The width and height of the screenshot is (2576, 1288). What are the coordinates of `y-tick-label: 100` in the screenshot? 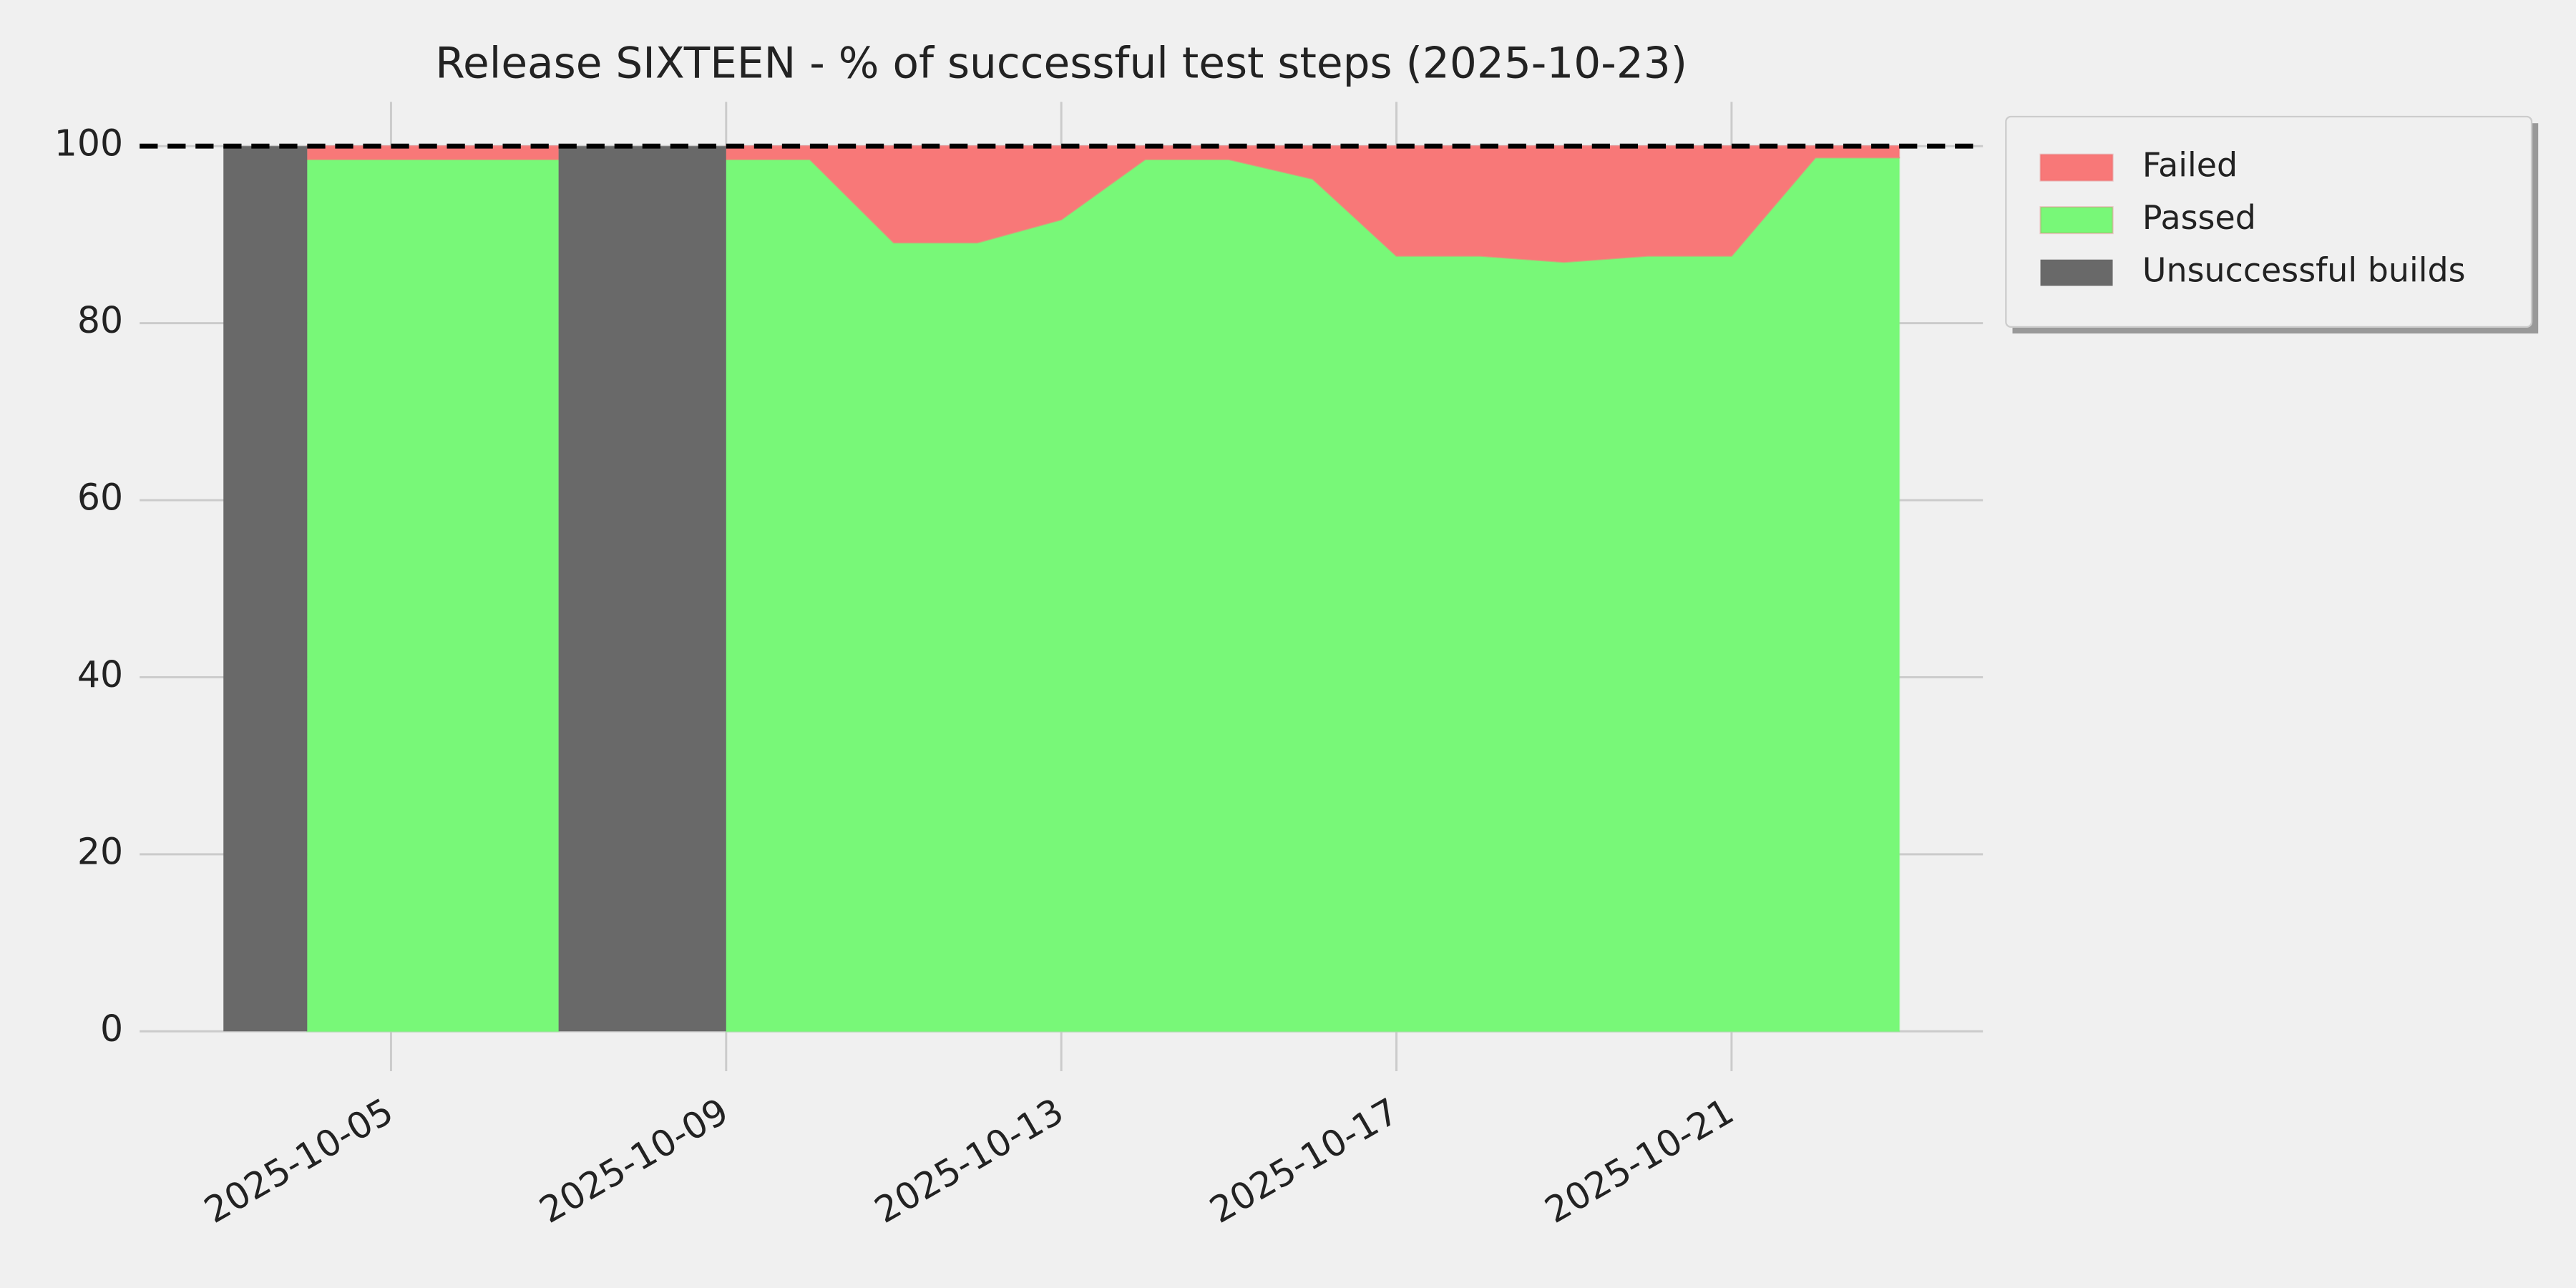 It's located at (88, 143).